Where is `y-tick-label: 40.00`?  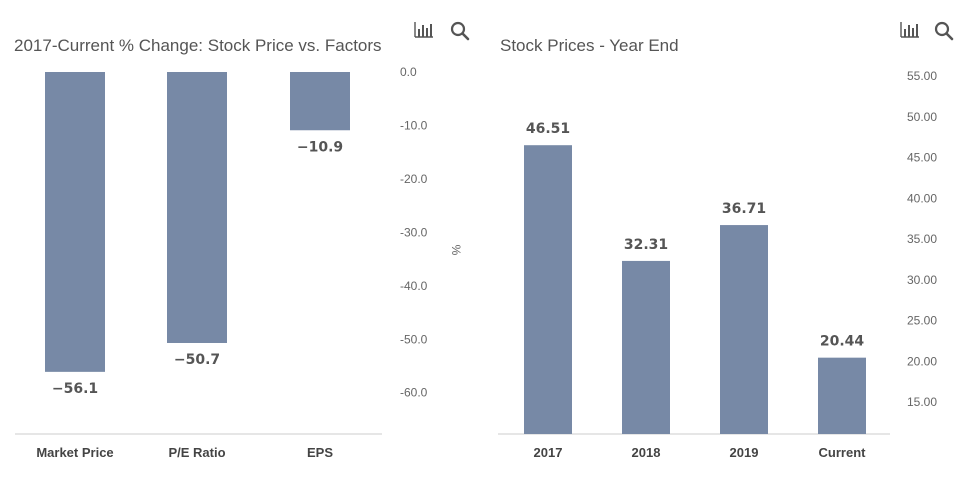 y-tick-label: 40.00 is located at coordinates (922, 198).